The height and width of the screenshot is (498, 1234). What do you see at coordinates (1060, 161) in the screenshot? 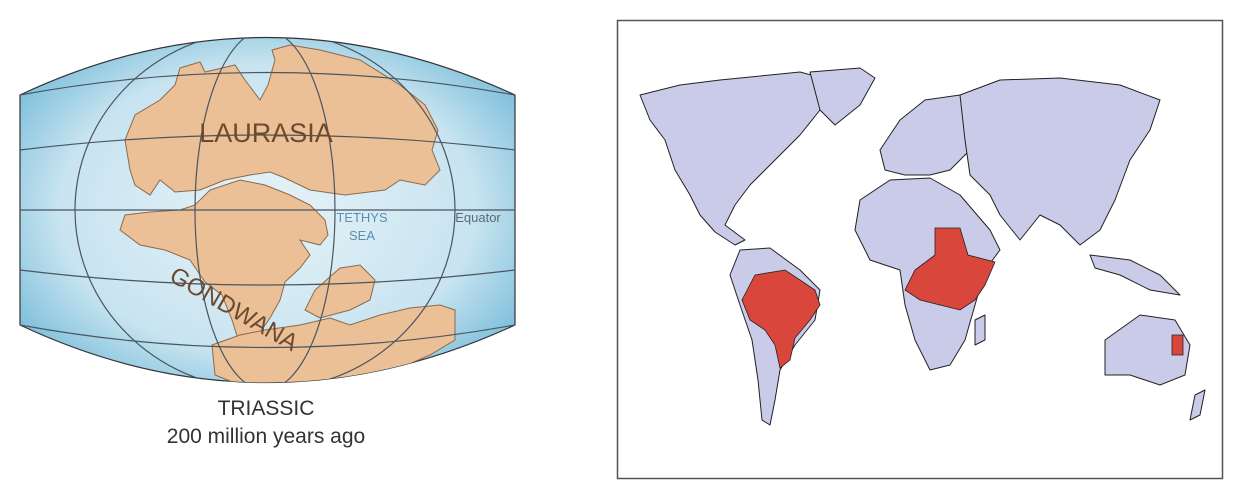
I see `asia` at bounding box center [1060, 161].